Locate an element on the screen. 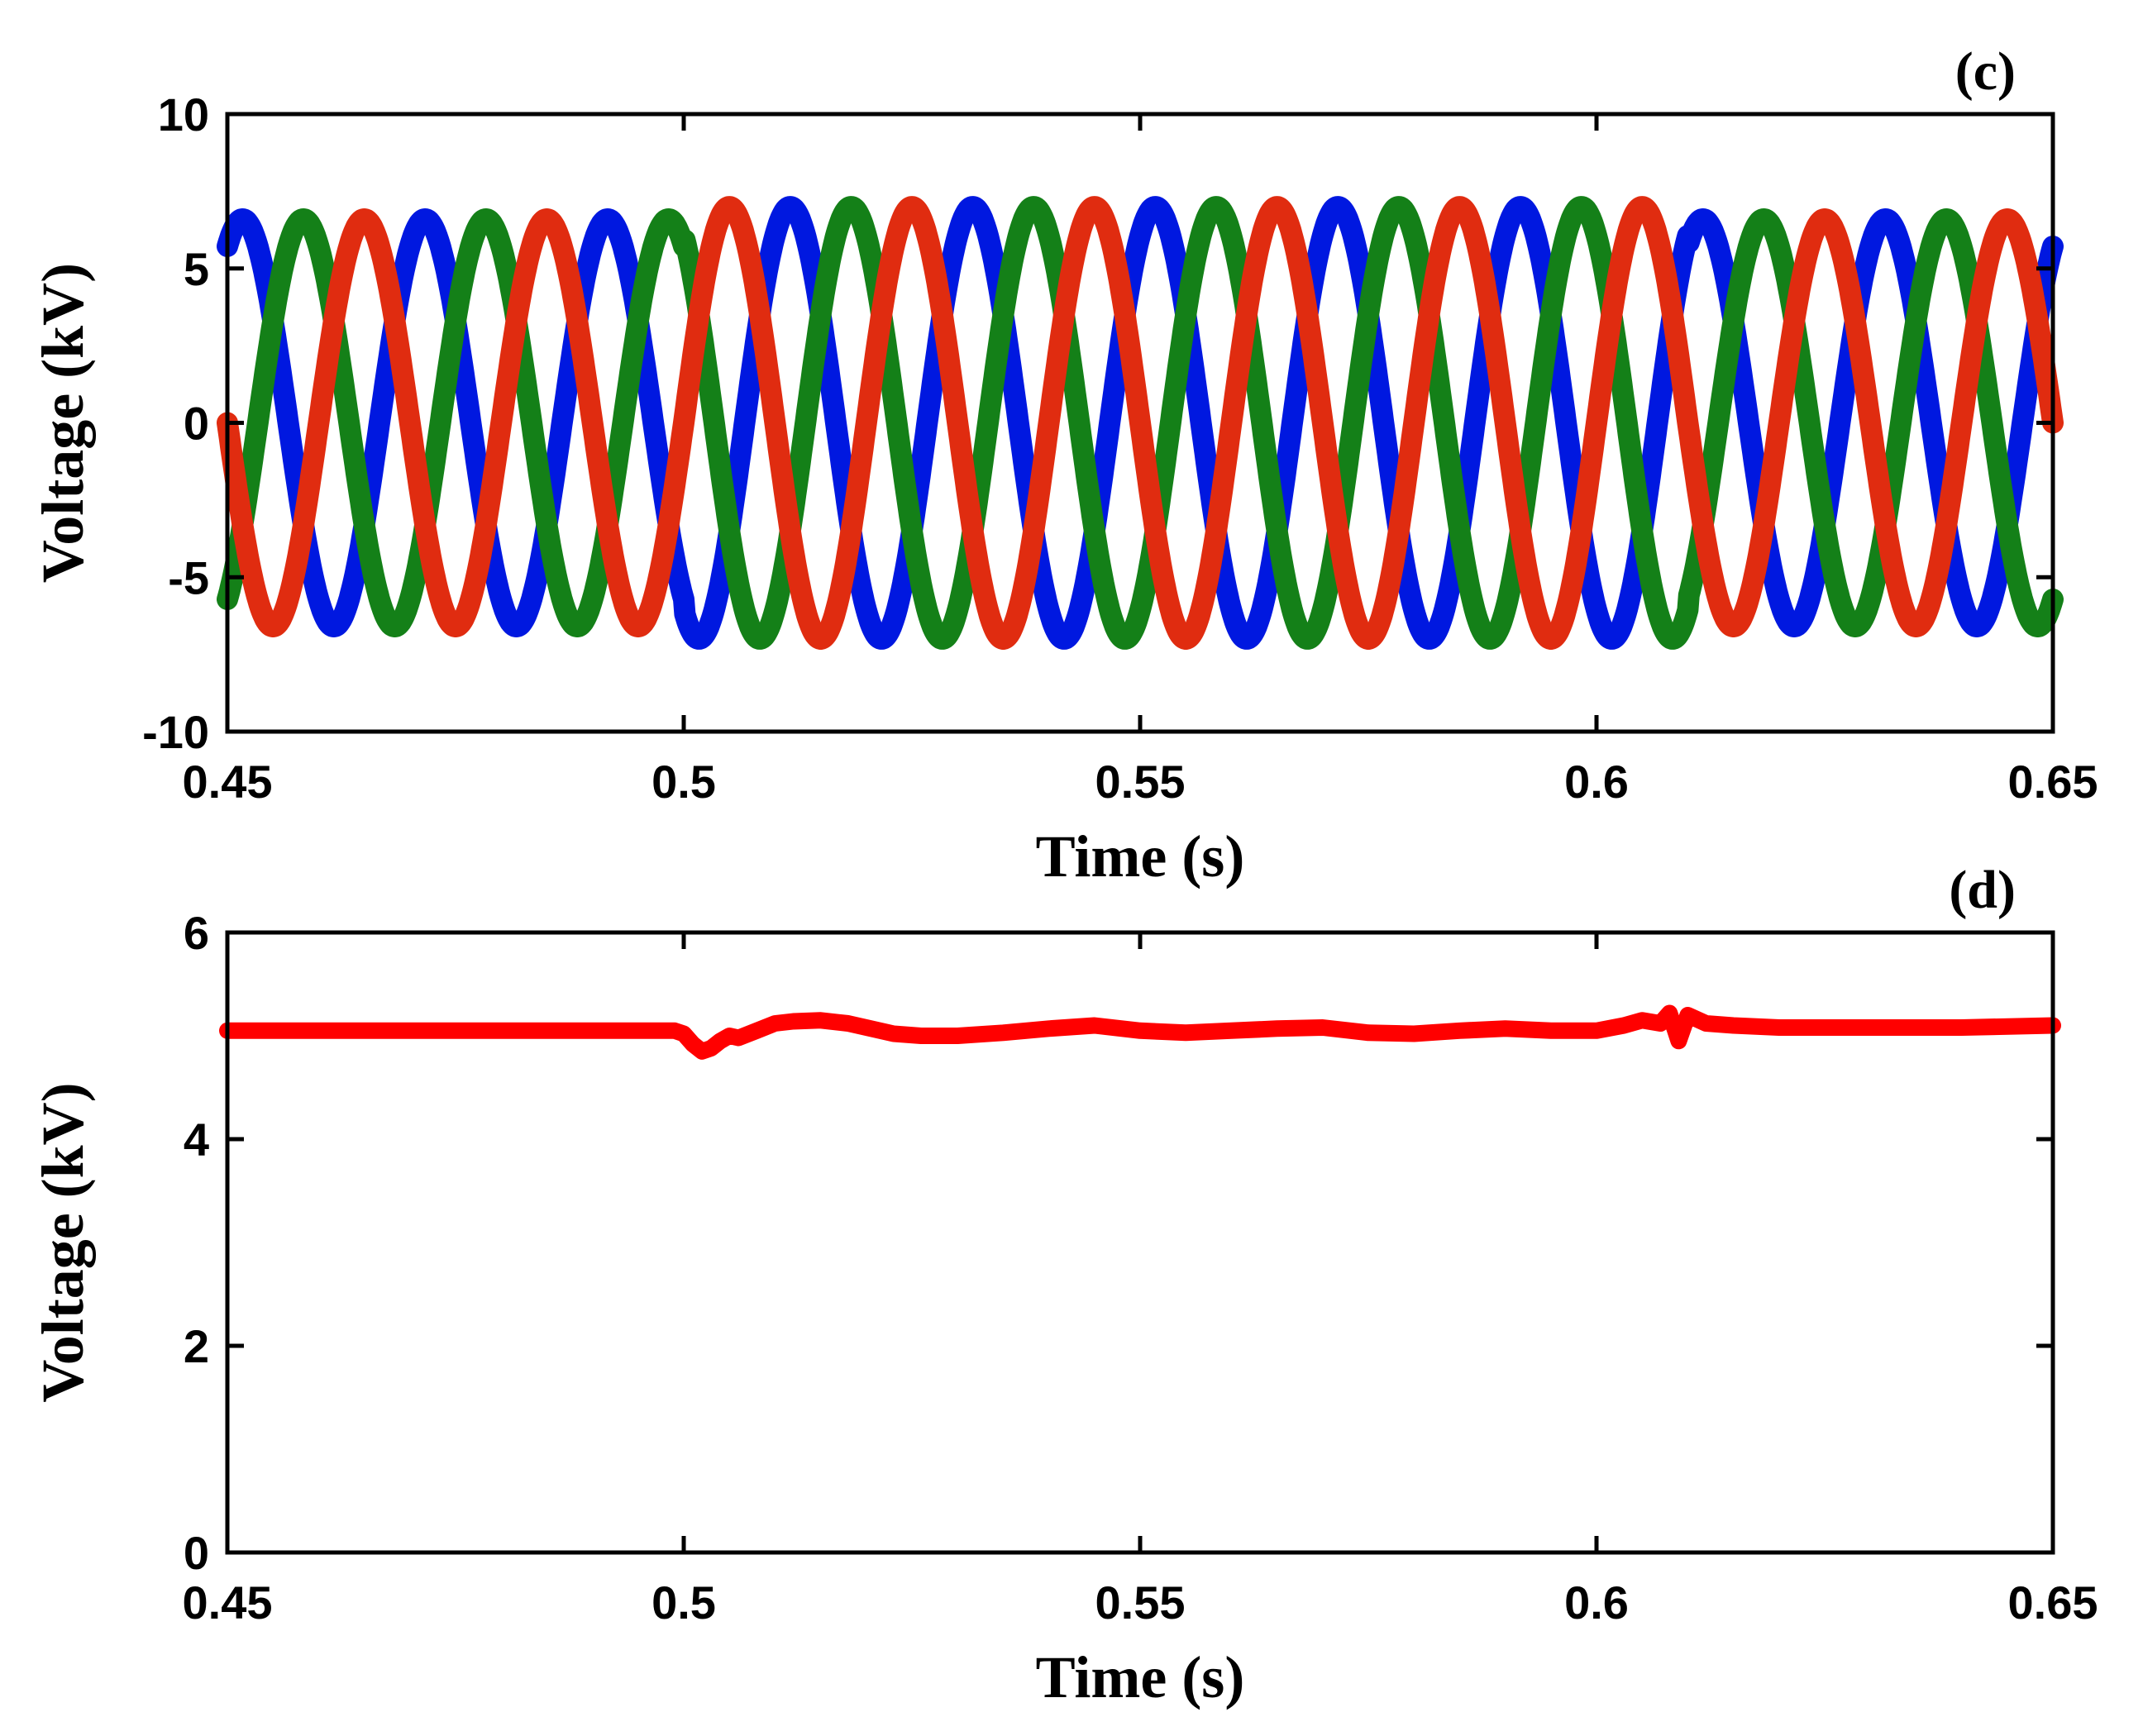  panel-d-x-tick-label: 0.5 is located at coordinates (683, 1602).